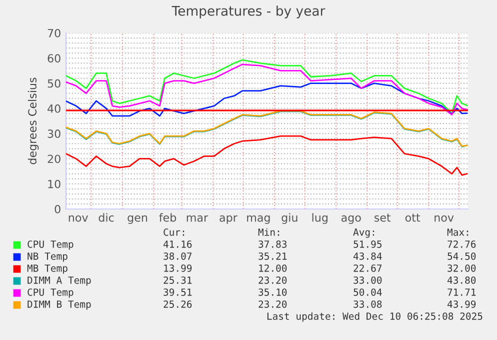 This screenshot has height=340, width=497. I want to click on legend-label: MB Temp, so click(47, 269).